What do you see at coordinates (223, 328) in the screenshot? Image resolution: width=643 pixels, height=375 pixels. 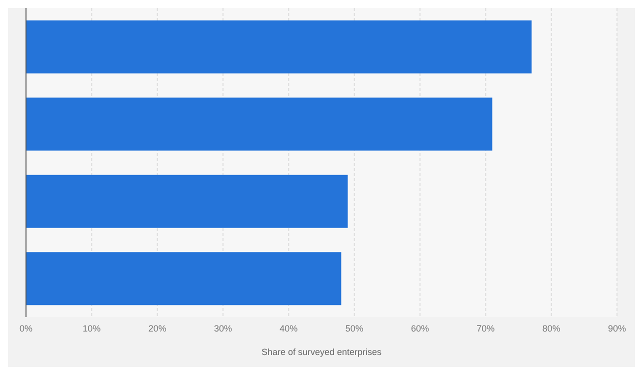 I see `x-tick-label: 30%` at bounding box center [223, 328].